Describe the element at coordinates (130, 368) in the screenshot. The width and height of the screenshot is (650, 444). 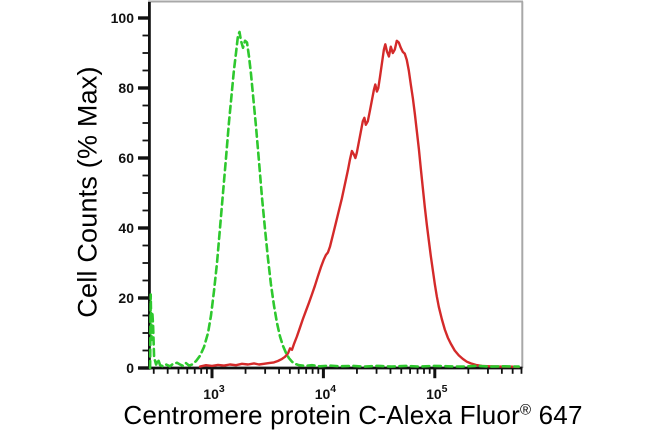
I see `y-axis-tick-label: 0` at that location.